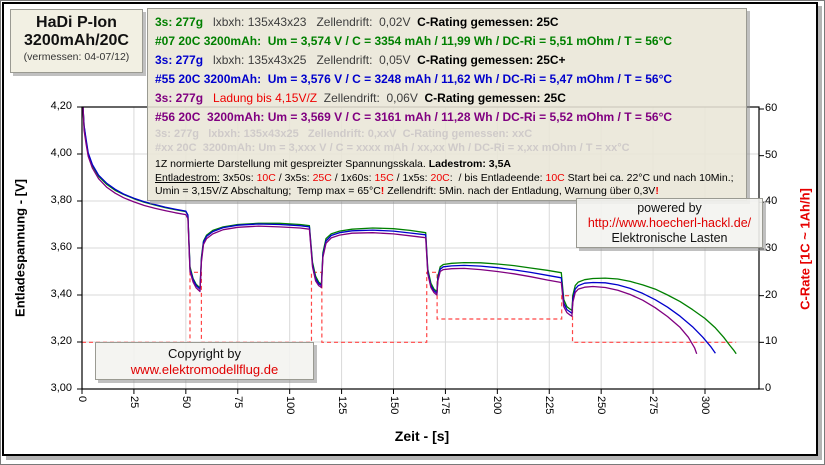  I want to click on battery-spec: 3200mAh/20C, so click(76, 40).